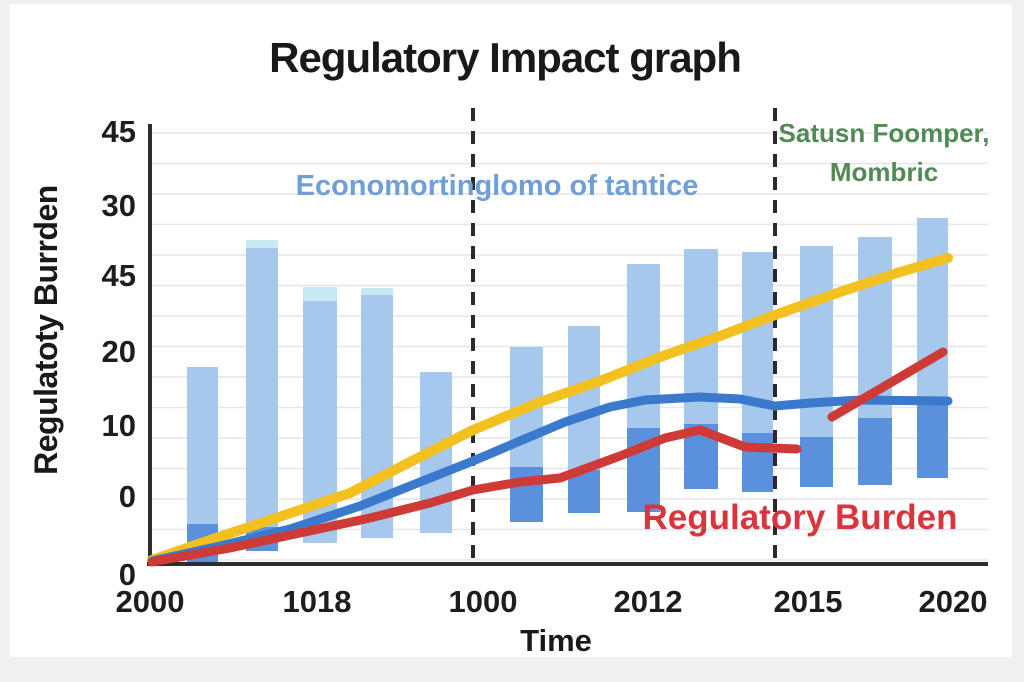  What do you see at coordinates (262, 399) in the screenshot?
I see `bar-light-segment` at bounding box center [262, 399].